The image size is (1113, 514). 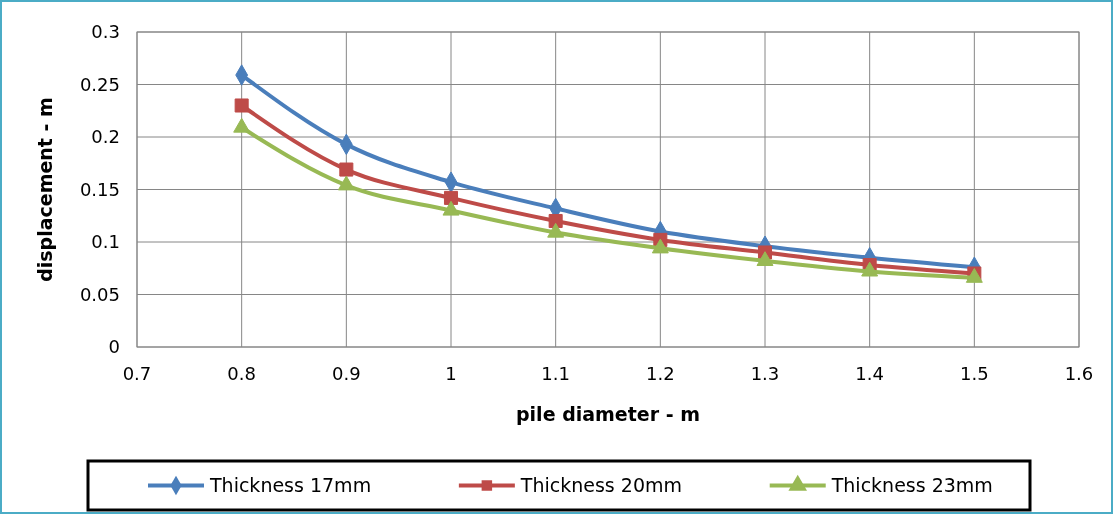 I want to click on legend-label: Thickness 20mm, so click(x=600, y=485).